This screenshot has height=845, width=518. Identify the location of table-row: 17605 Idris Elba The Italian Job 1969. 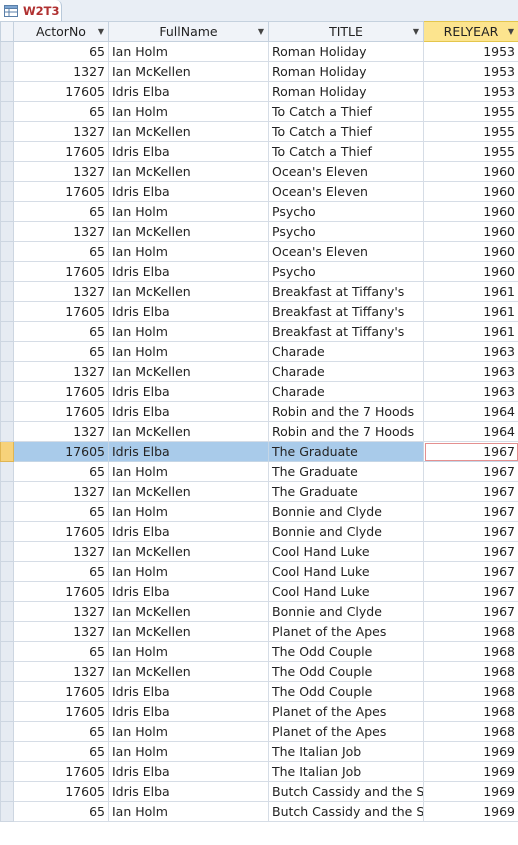
(259, 771).